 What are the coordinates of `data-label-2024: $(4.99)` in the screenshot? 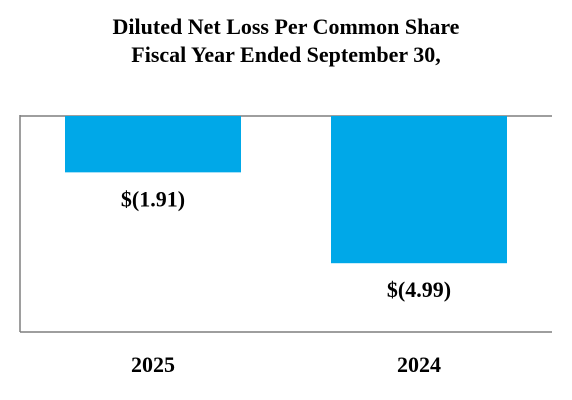 It's located at (419, 289).